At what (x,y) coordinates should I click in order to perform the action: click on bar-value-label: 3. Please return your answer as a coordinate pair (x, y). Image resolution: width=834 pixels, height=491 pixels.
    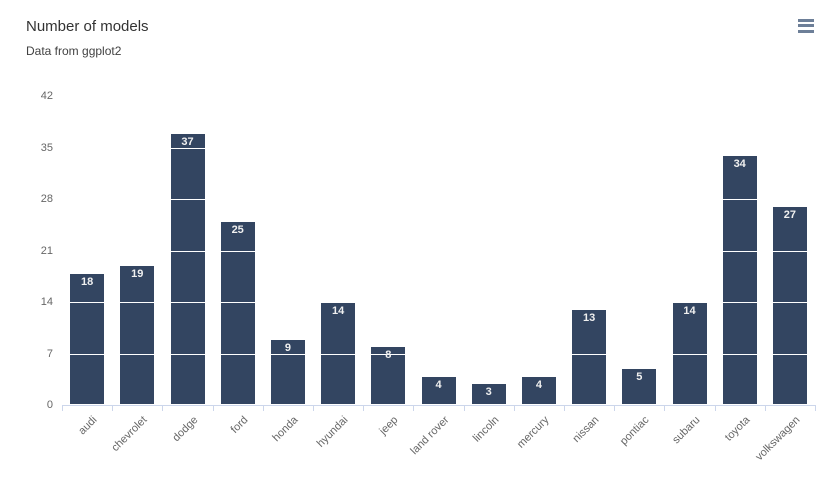
    Looking at the image, I should click on (488, 391).